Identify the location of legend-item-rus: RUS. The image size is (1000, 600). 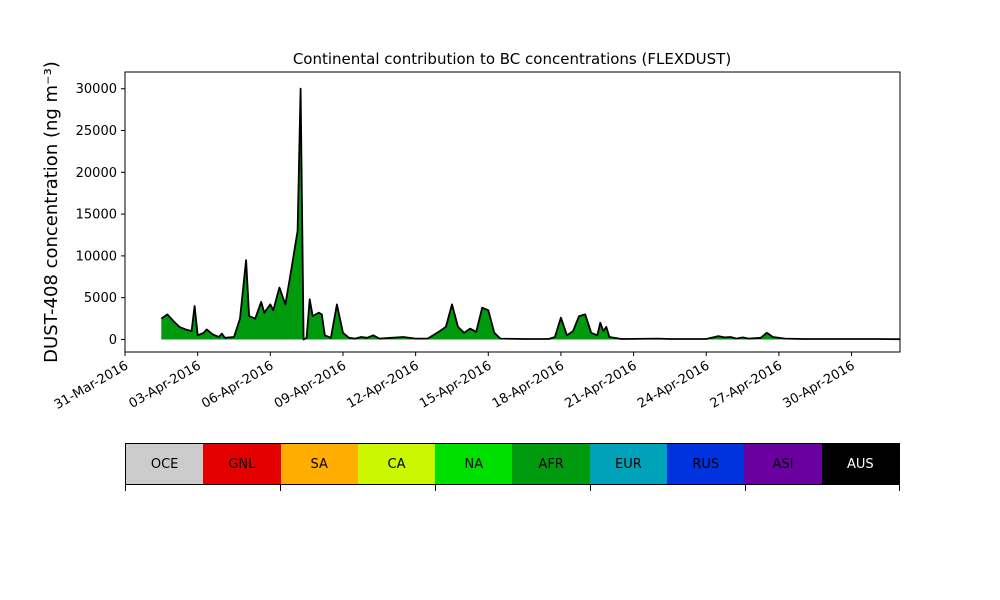
(706, 464).